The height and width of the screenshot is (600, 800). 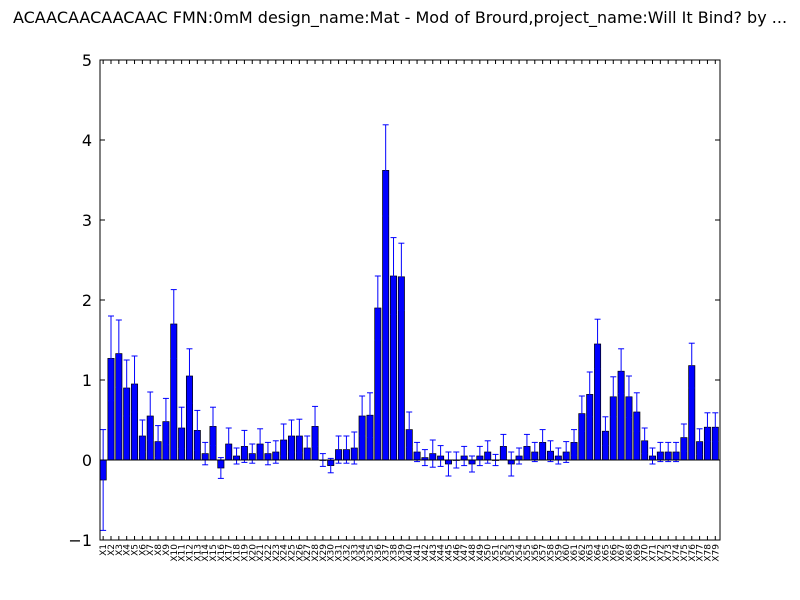 What do you see at coordinates (316, 553) in the screenshot?
I see `x-tick-label-X28: X28` at bounding box center [316, 553].